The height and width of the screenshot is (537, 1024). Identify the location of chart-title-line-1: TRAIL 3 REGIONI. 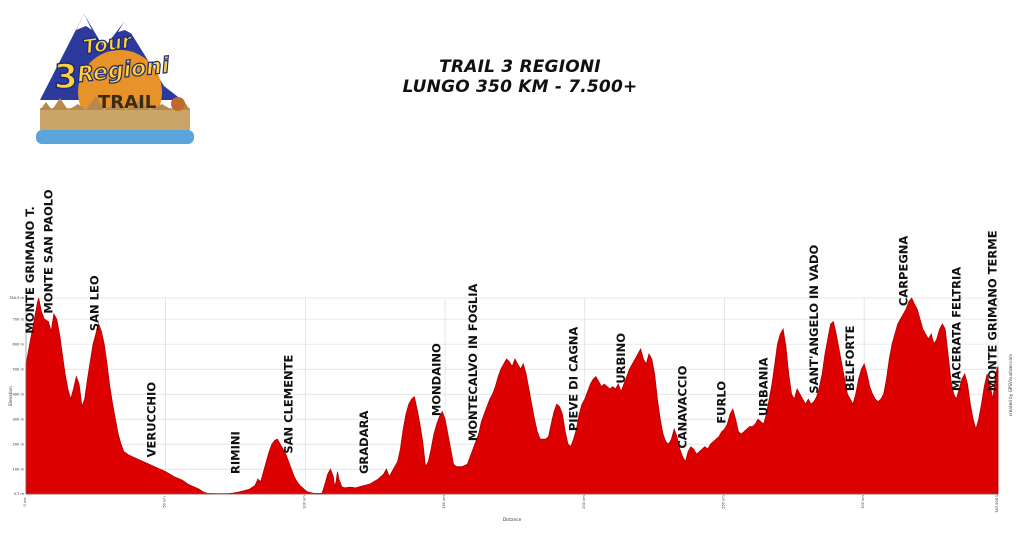
(520, 67).